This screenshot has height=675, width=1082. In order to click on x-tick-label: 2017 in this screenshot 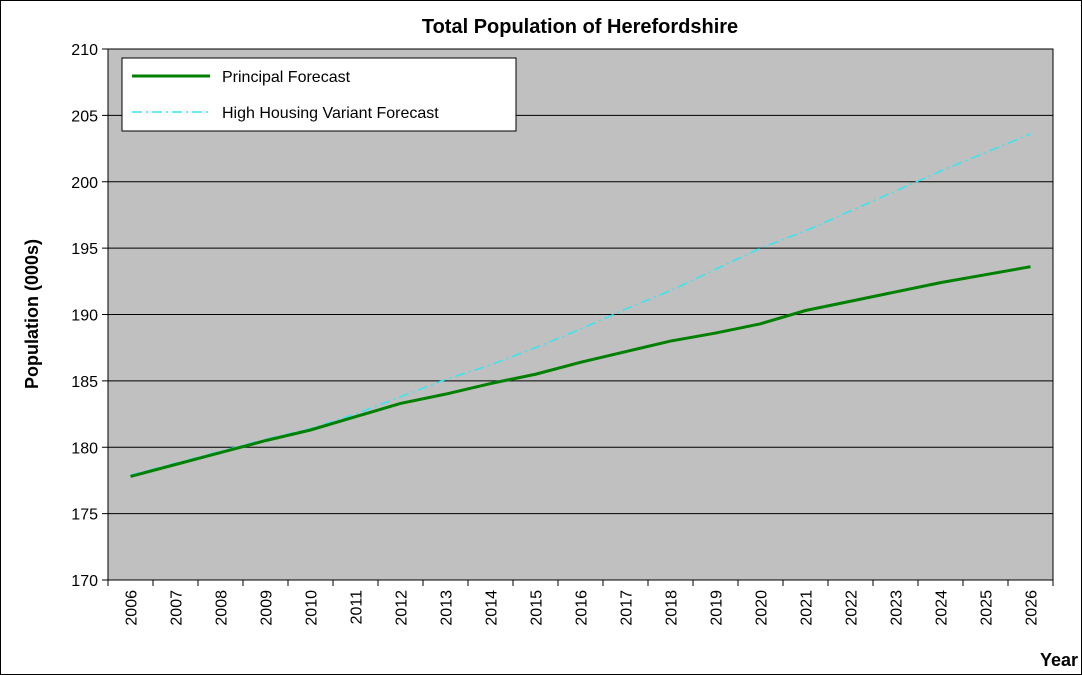, I will do `click(627, 608)`.